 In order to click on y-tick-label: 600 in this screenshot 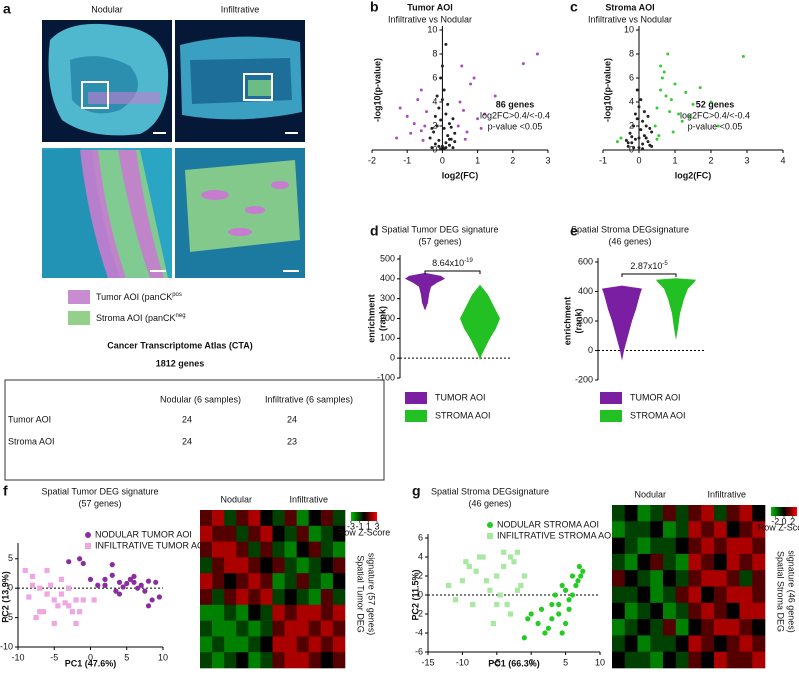, I will do `click(585, 261)`.